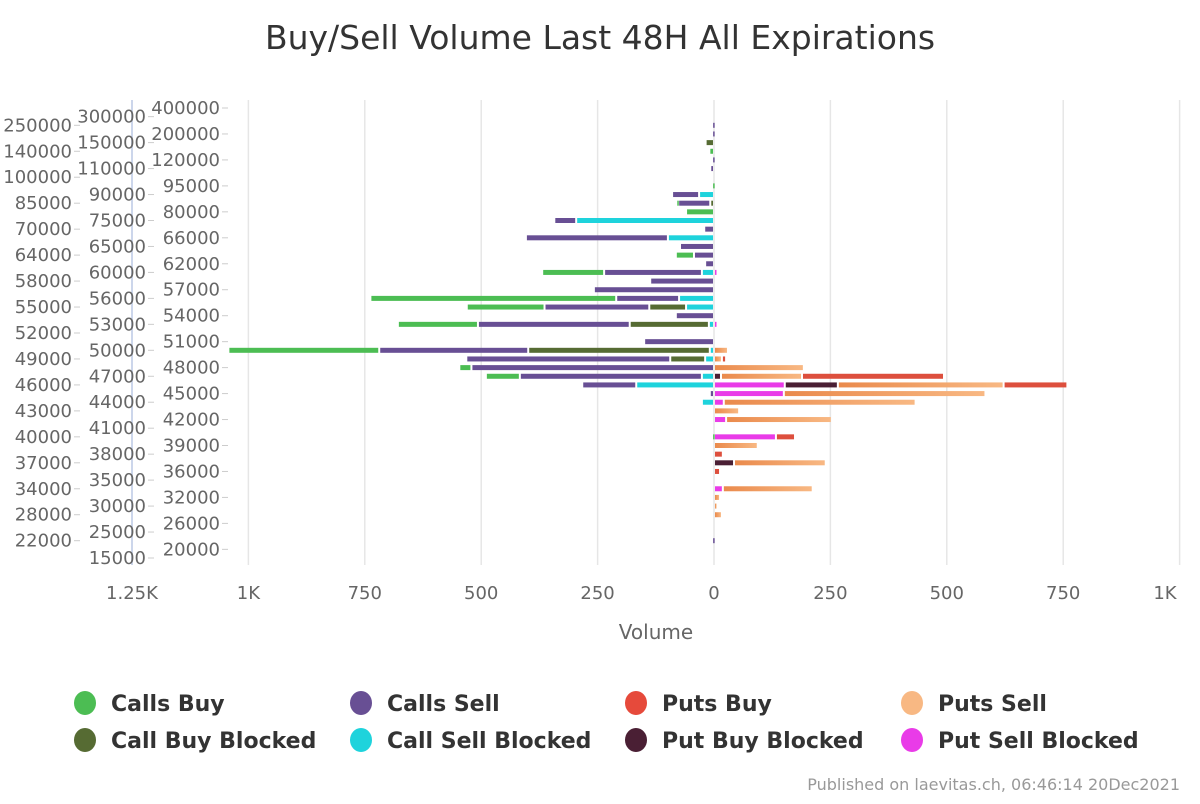 Image resolution: width=1200 pixels, height=804 pixels. I want to click on y-tick-label: 22000, so click(43, 541).